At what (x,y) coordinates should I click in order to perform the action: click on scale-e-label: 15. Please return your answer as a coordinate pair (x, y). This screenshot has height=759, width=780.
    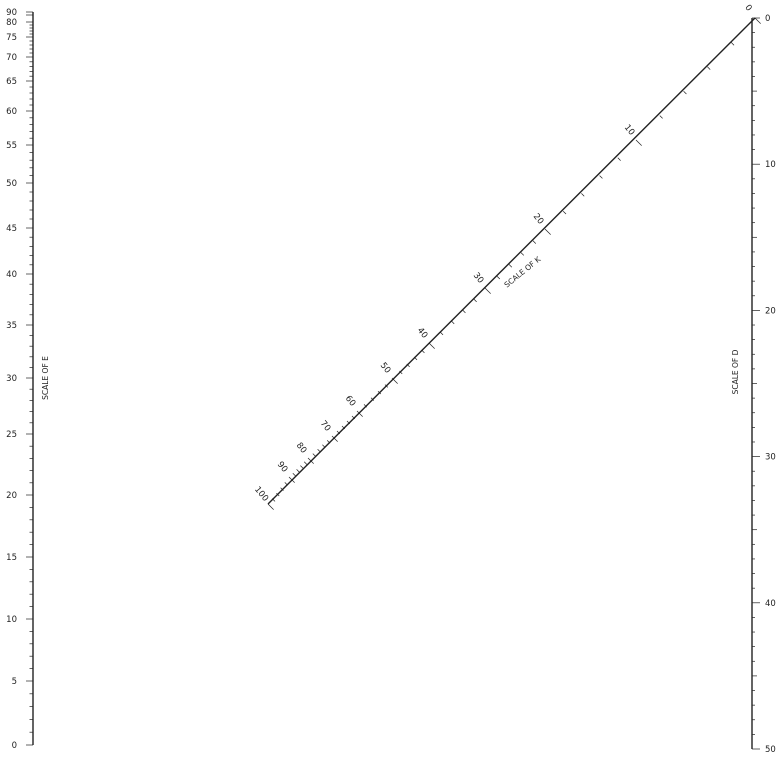
    Looking at the image, I should click on (11, 558).